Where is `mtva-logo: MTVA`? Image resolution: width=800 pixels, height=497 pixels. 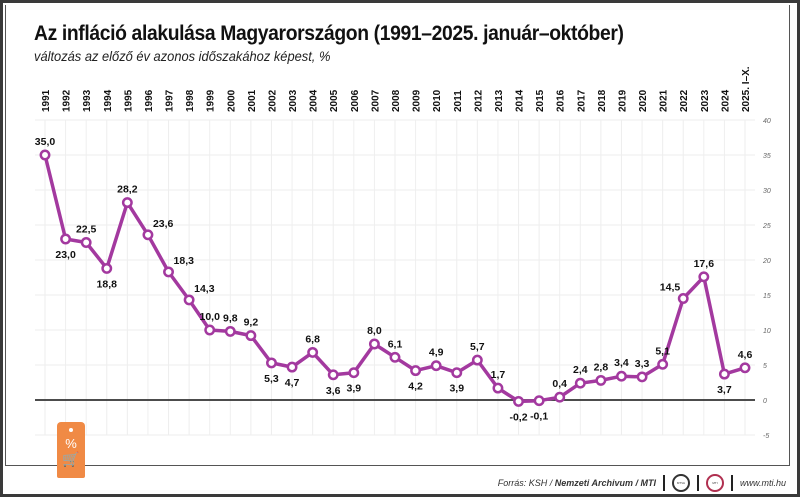 mtva-logo: MTVA is located at coordinates (680, 483).